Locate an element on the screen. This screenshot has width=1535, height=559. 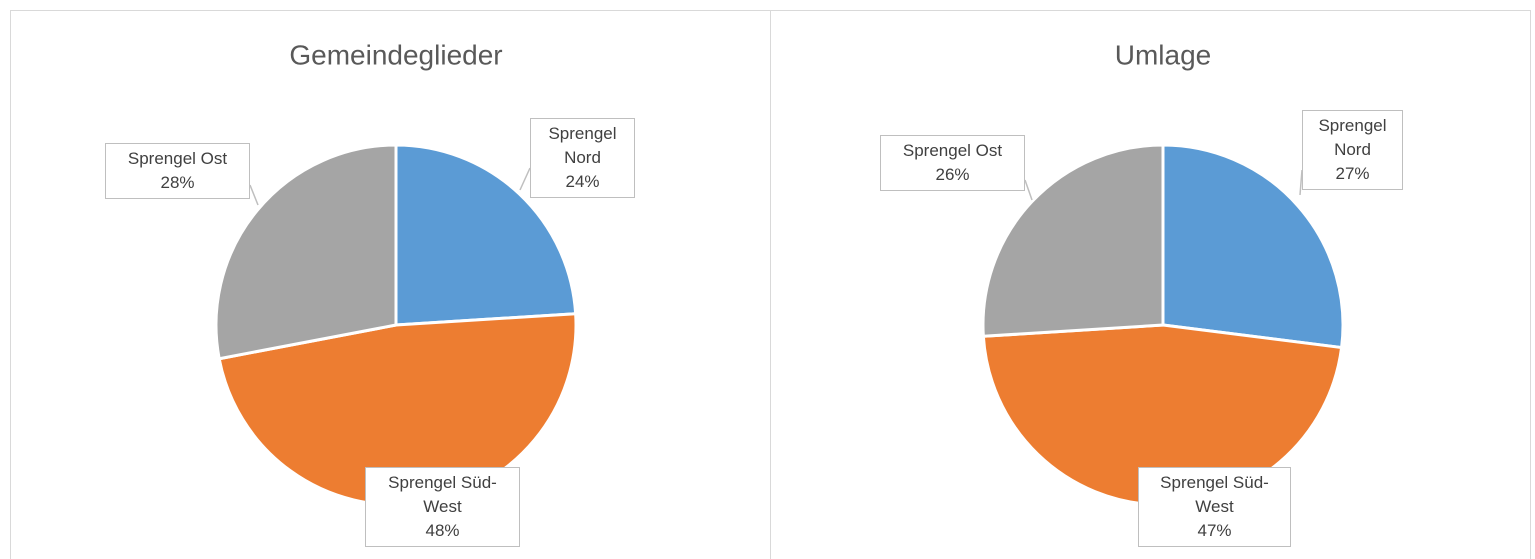
data-label: Sprengel Nord 27% is located at coordinates (1352, 150).